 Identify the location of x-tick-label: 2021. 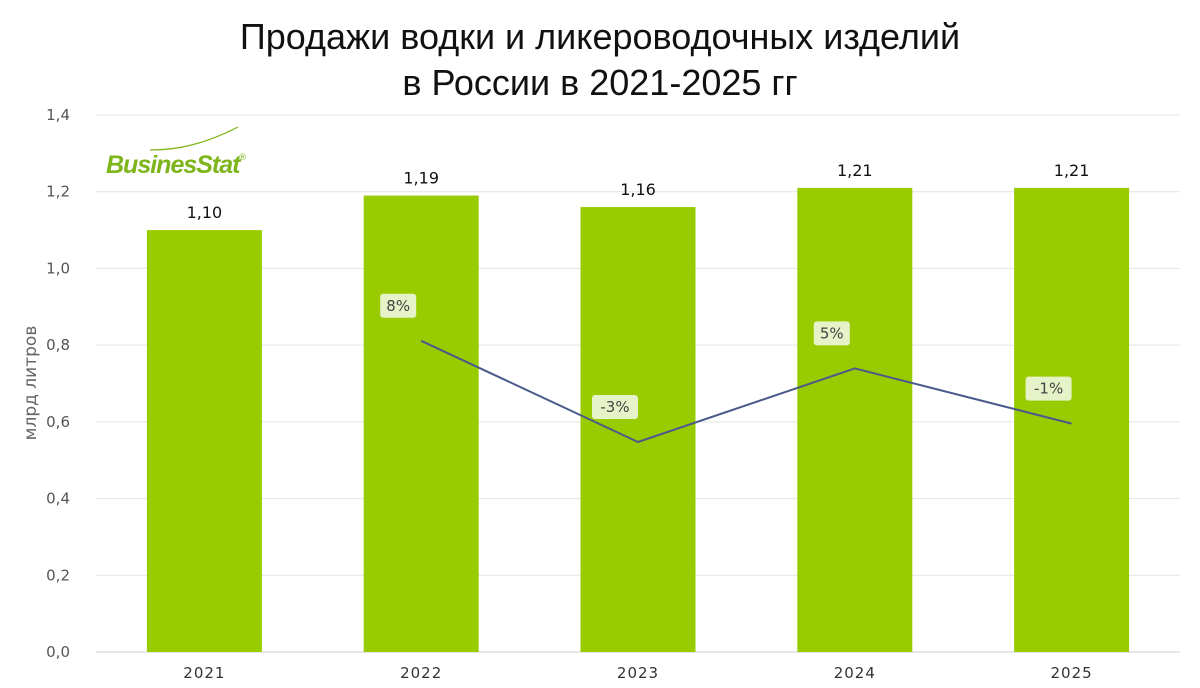
(204, 673).